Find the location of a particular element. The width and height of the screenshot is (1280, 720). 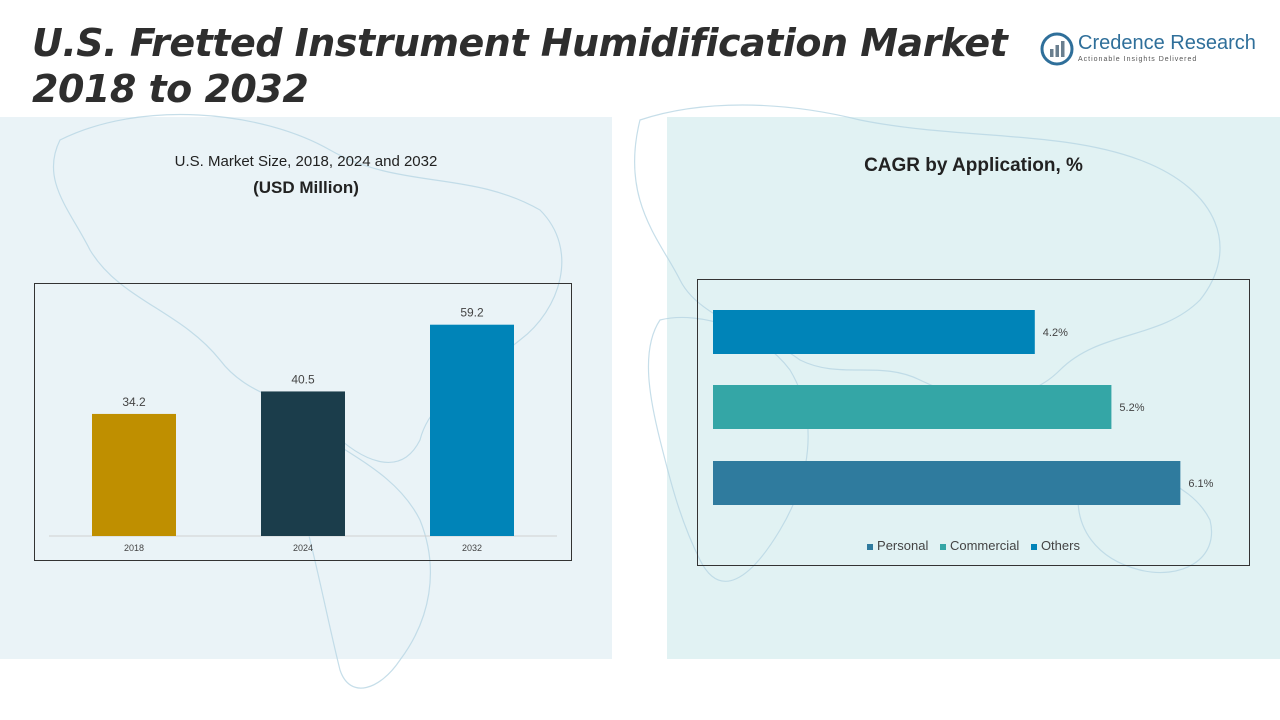

cagr-legend: Personal Commercial Others is located at coordinates (973, 545).